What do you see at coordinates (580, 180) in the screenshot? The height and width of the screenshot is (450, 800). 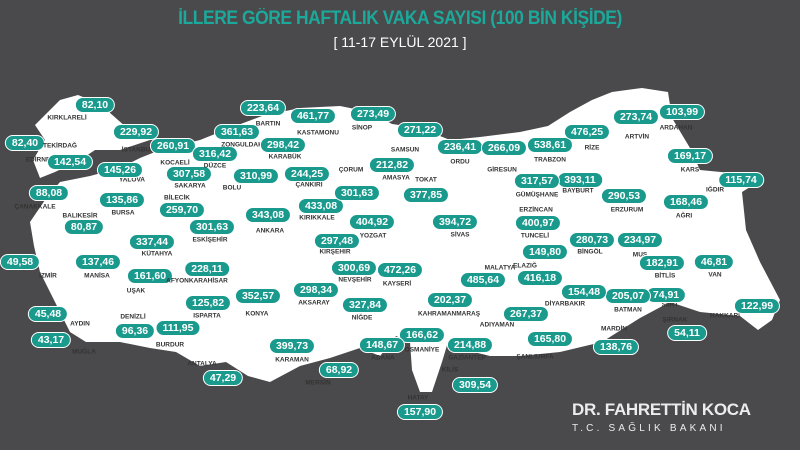 I see `province-value-bayburt: 393,11` at bounding box center [580, 180].